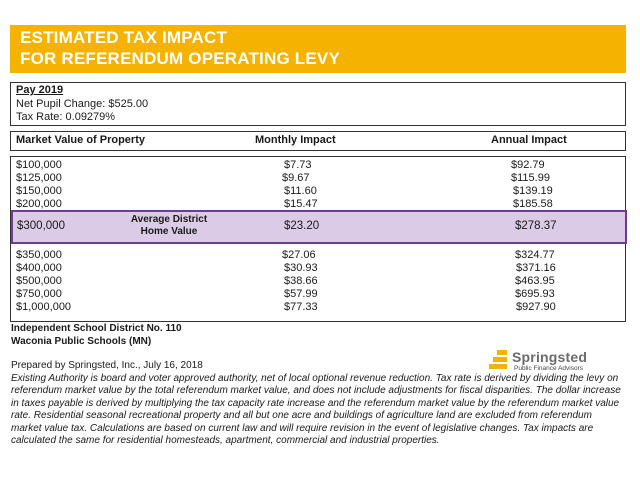  Describe the element at coordinates (39, 165) in the screenshot. I see `table-cell-value: $100,000` at that location.